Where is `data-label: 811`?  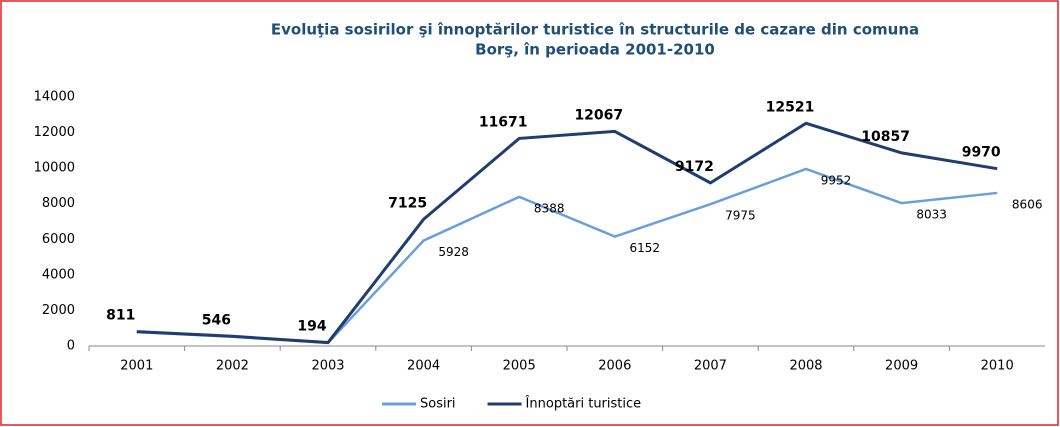 data-label: 811 is located at coordinates (120, 316).